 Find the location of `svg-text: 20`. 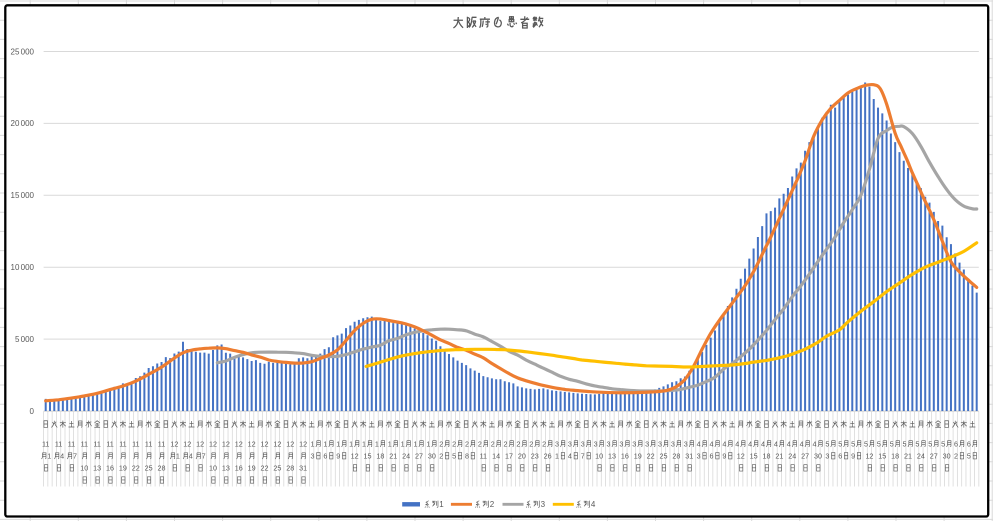

svg-text: 20 is located at coordinates (522, 455).